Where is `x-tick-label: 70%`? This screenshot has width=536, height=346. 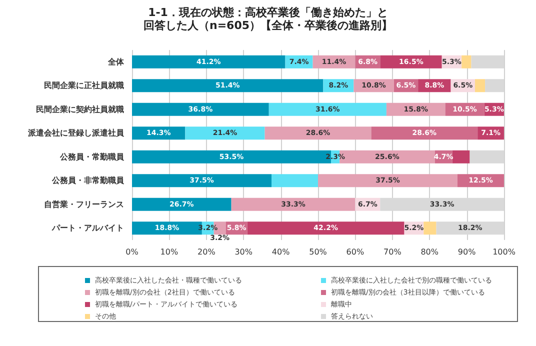 x-tick-label: 70% is located at coordinates (393, 252).